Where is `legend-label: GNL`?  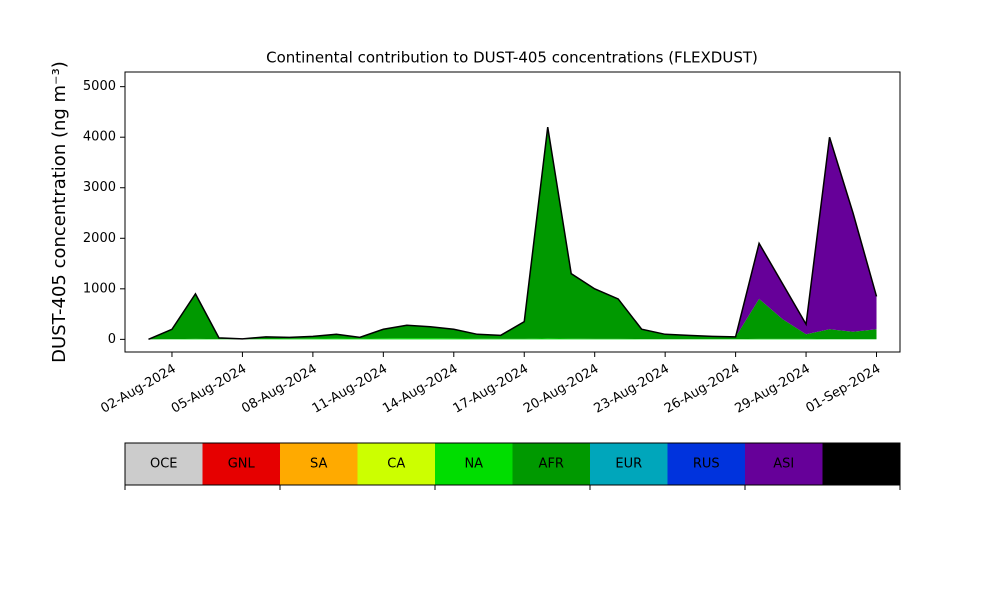 legend-label: GNL is located at coordinates (242, 464).